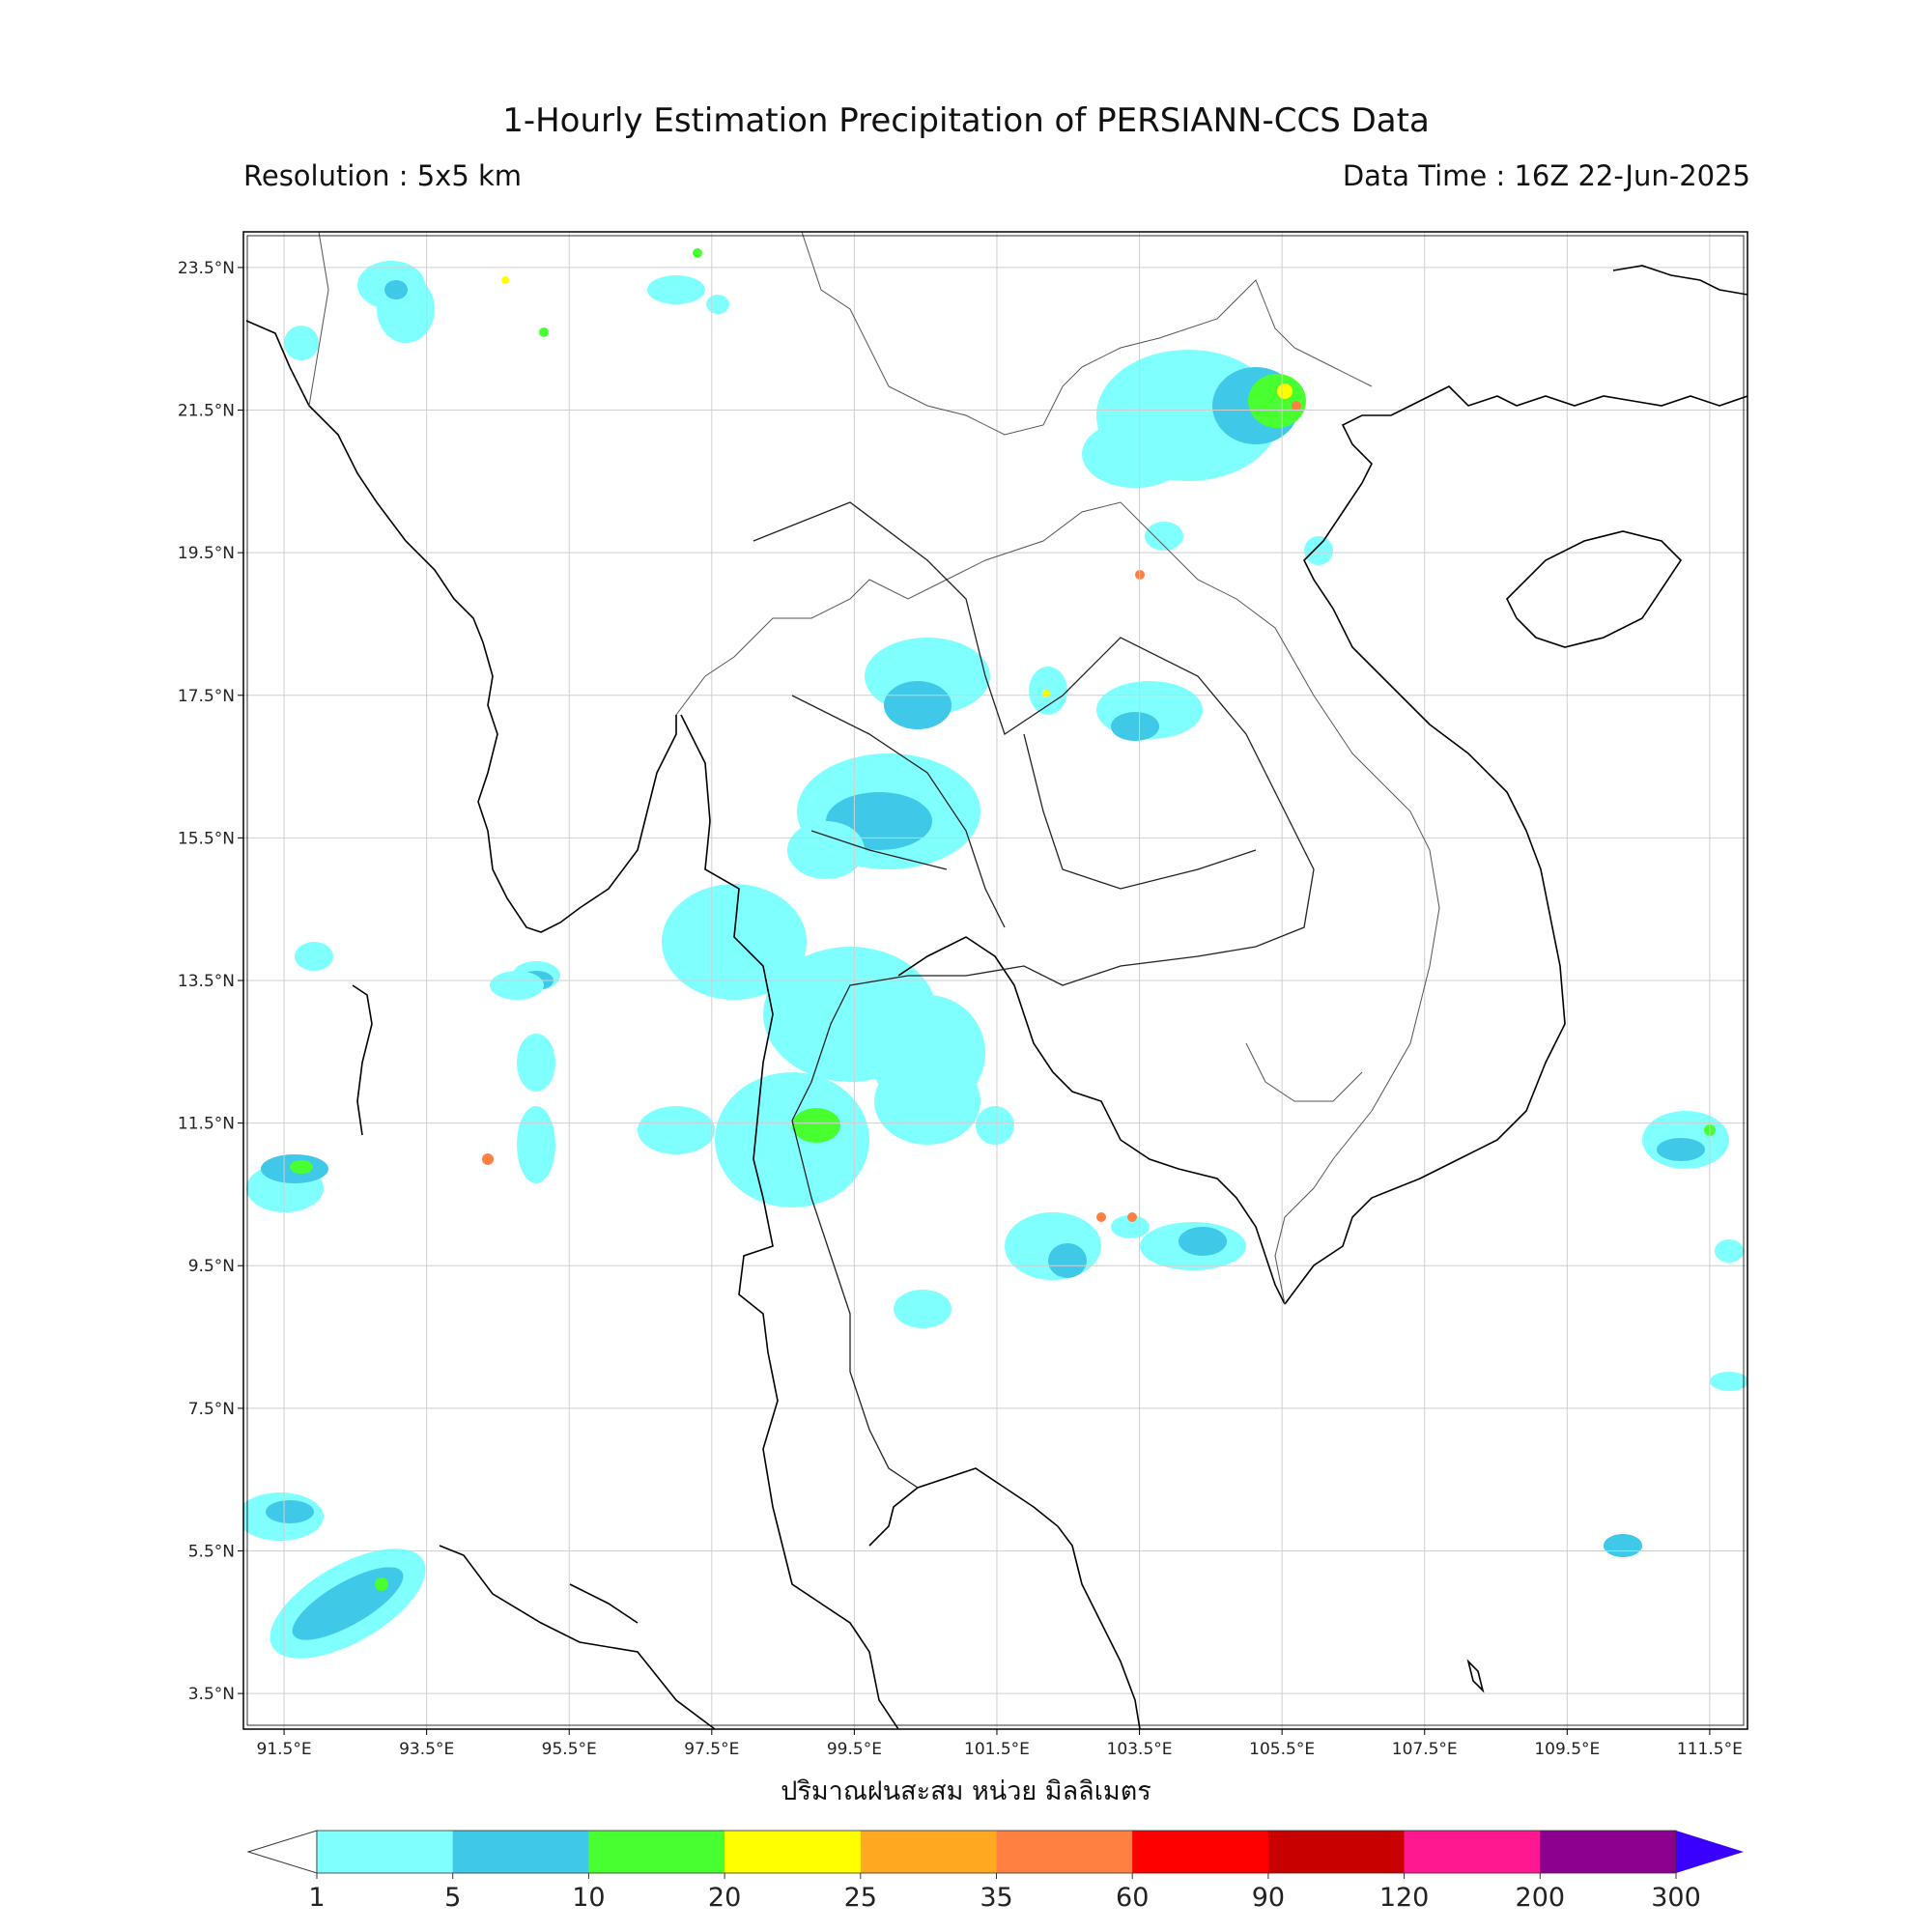 This screenshot has height=1932, width=1932. Describe the element at coordinates (206, 411) in the screenshot. I see `lat-tick-label: 21.5°N` at that location.